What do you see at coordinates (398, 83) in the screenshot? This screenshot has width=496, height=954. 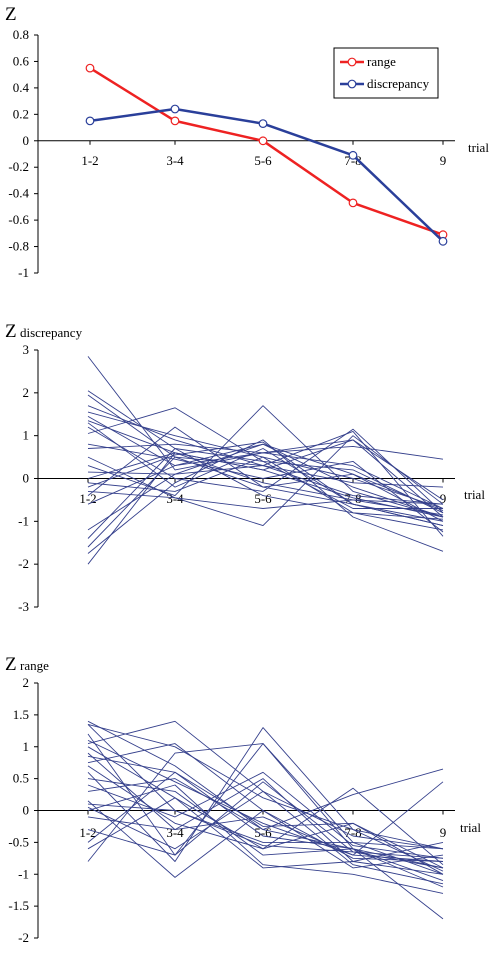 I see `legend-label-discrepancy: discrepancy` at bounding box center [398, 83].